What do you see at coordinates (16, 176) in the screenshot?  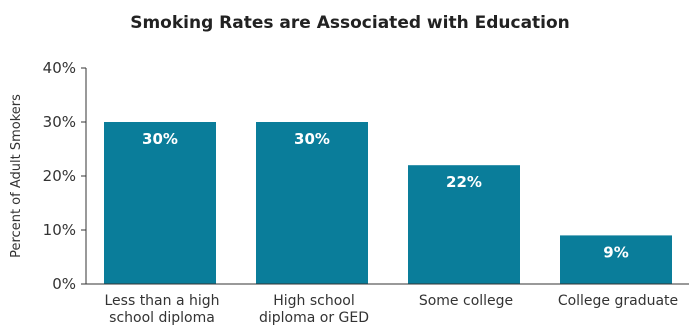 I see `y-axis-label: Percent of Adult Smokers` at bounding box center [16, 176].